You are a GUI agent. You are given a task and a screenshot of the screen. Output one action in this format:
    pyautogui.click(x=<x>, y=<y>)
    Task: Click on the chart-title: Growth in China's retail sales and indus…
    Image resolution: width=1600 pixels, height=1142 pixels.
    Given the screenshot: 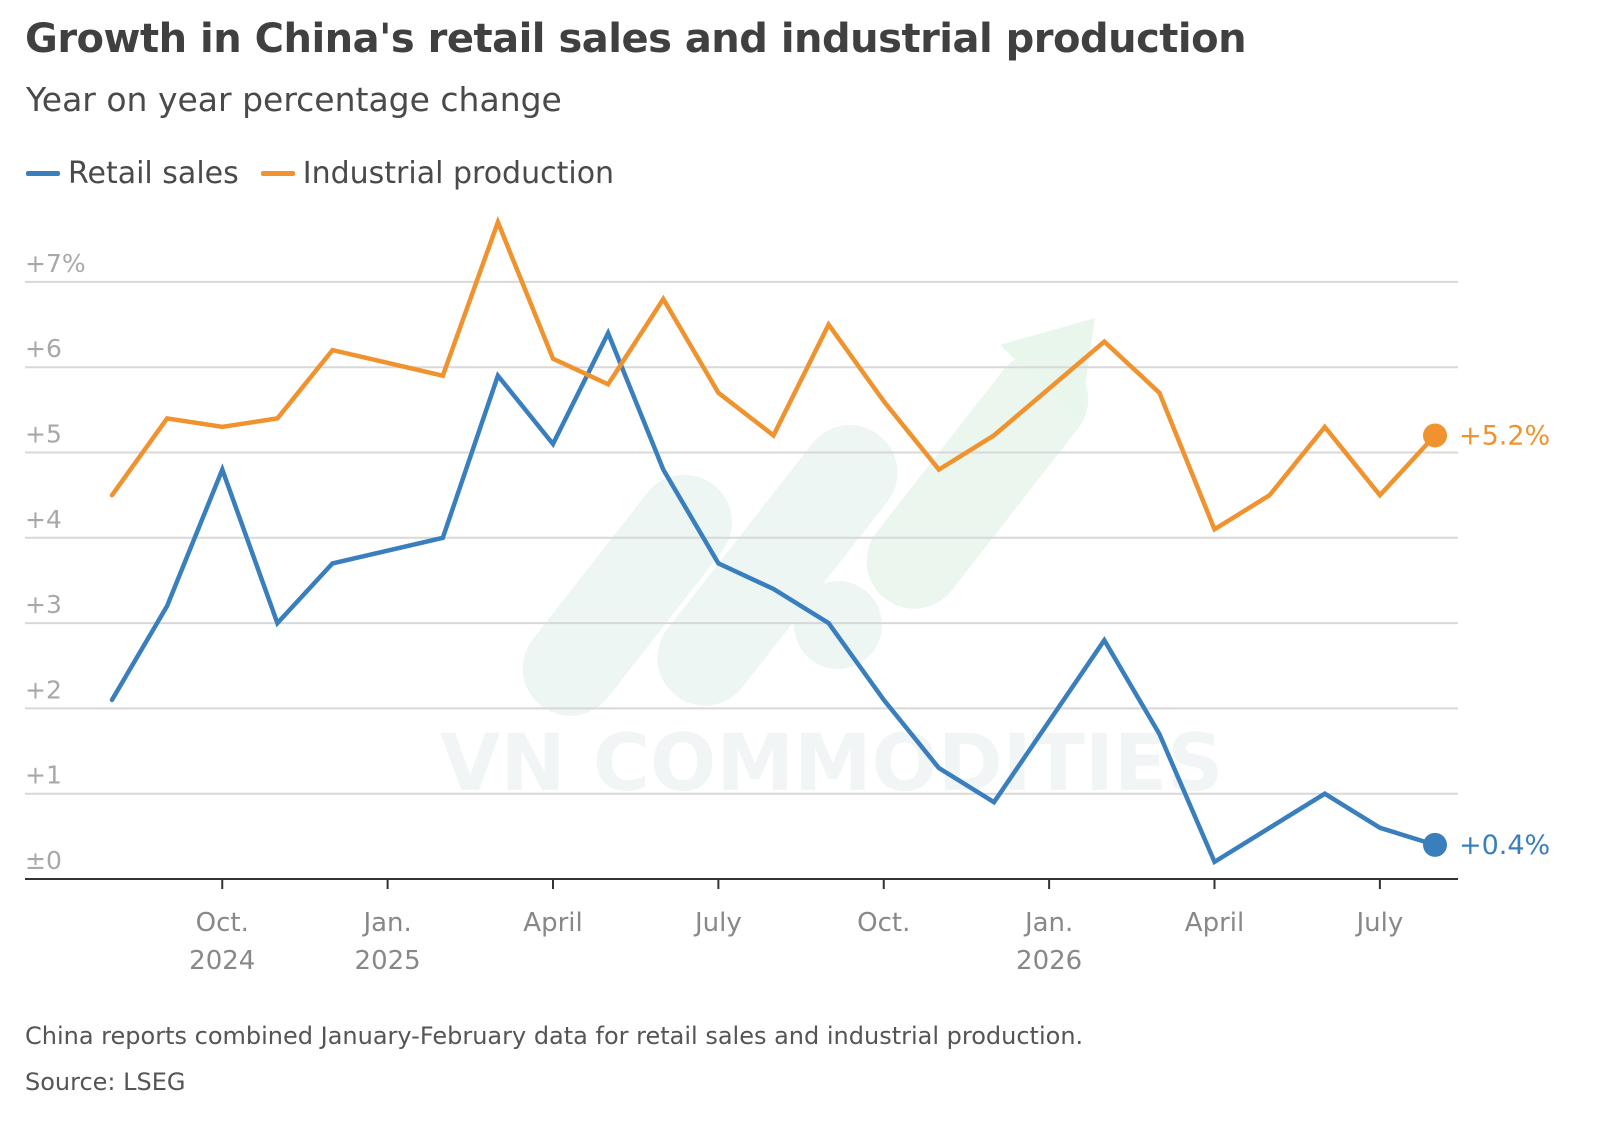 What is the action you would take?
    pyautogui.click(x=636, y=39)
    